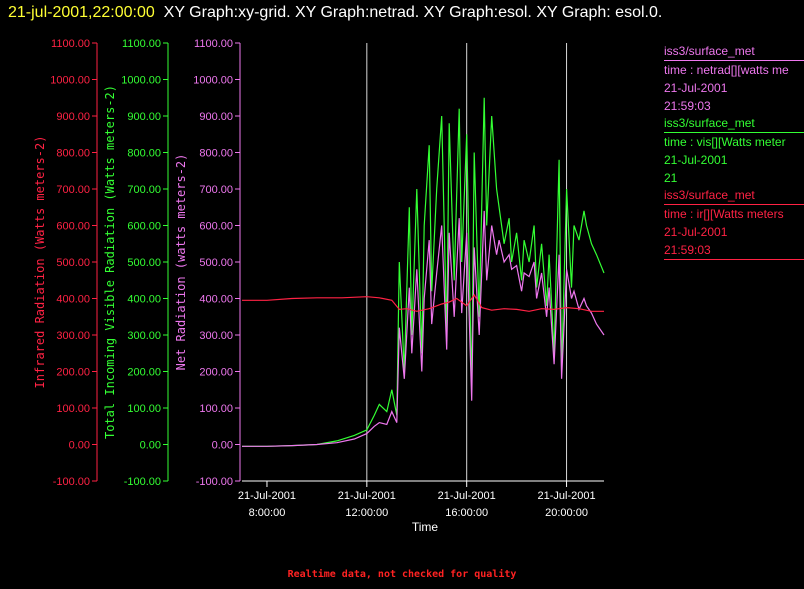  Describe the element at coordinates (181, 262) in the screenshot. I see `y-axis-title-net: Net Radiation (watts meters-2)` at that location.